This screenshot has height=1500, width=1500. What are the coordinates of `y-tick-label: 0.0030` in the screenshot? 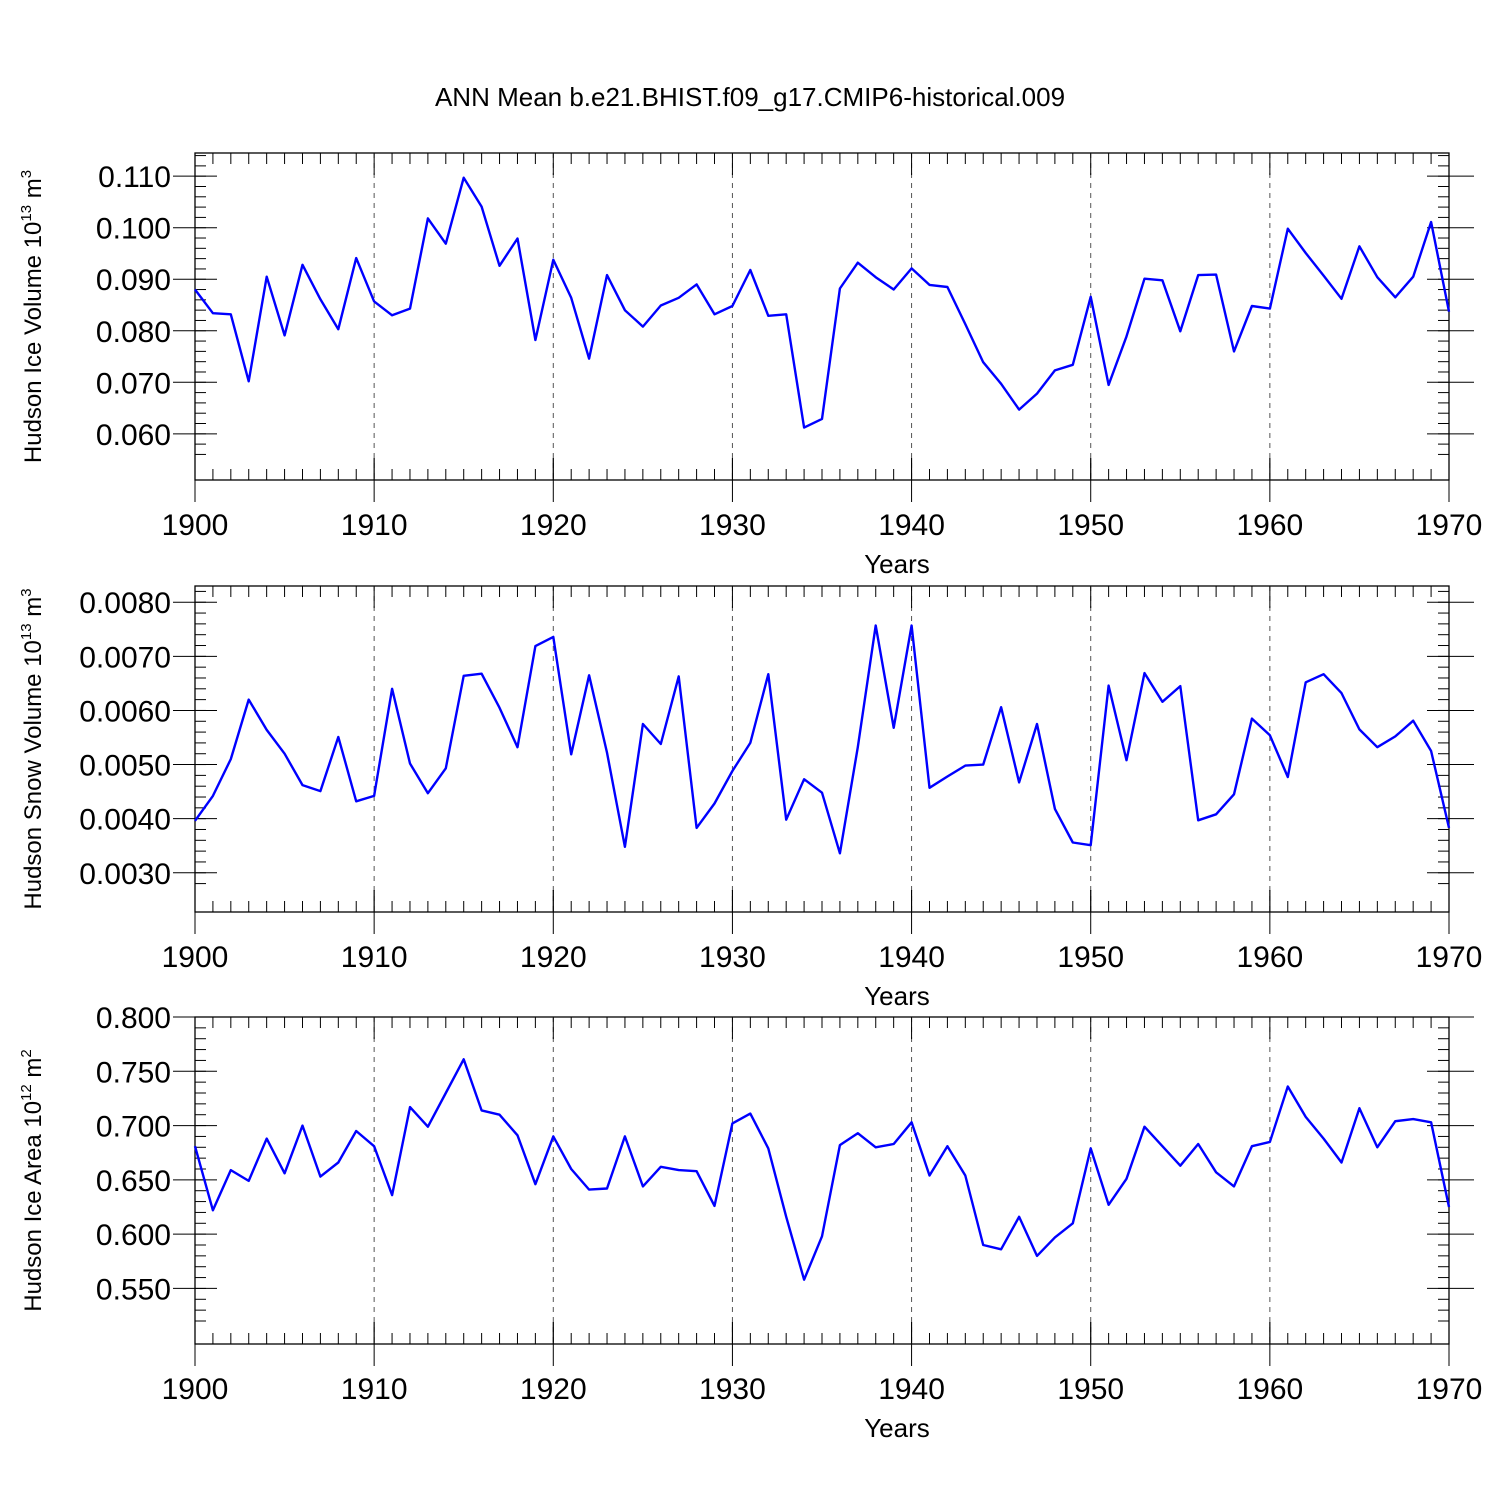 It's located at (125, 874).